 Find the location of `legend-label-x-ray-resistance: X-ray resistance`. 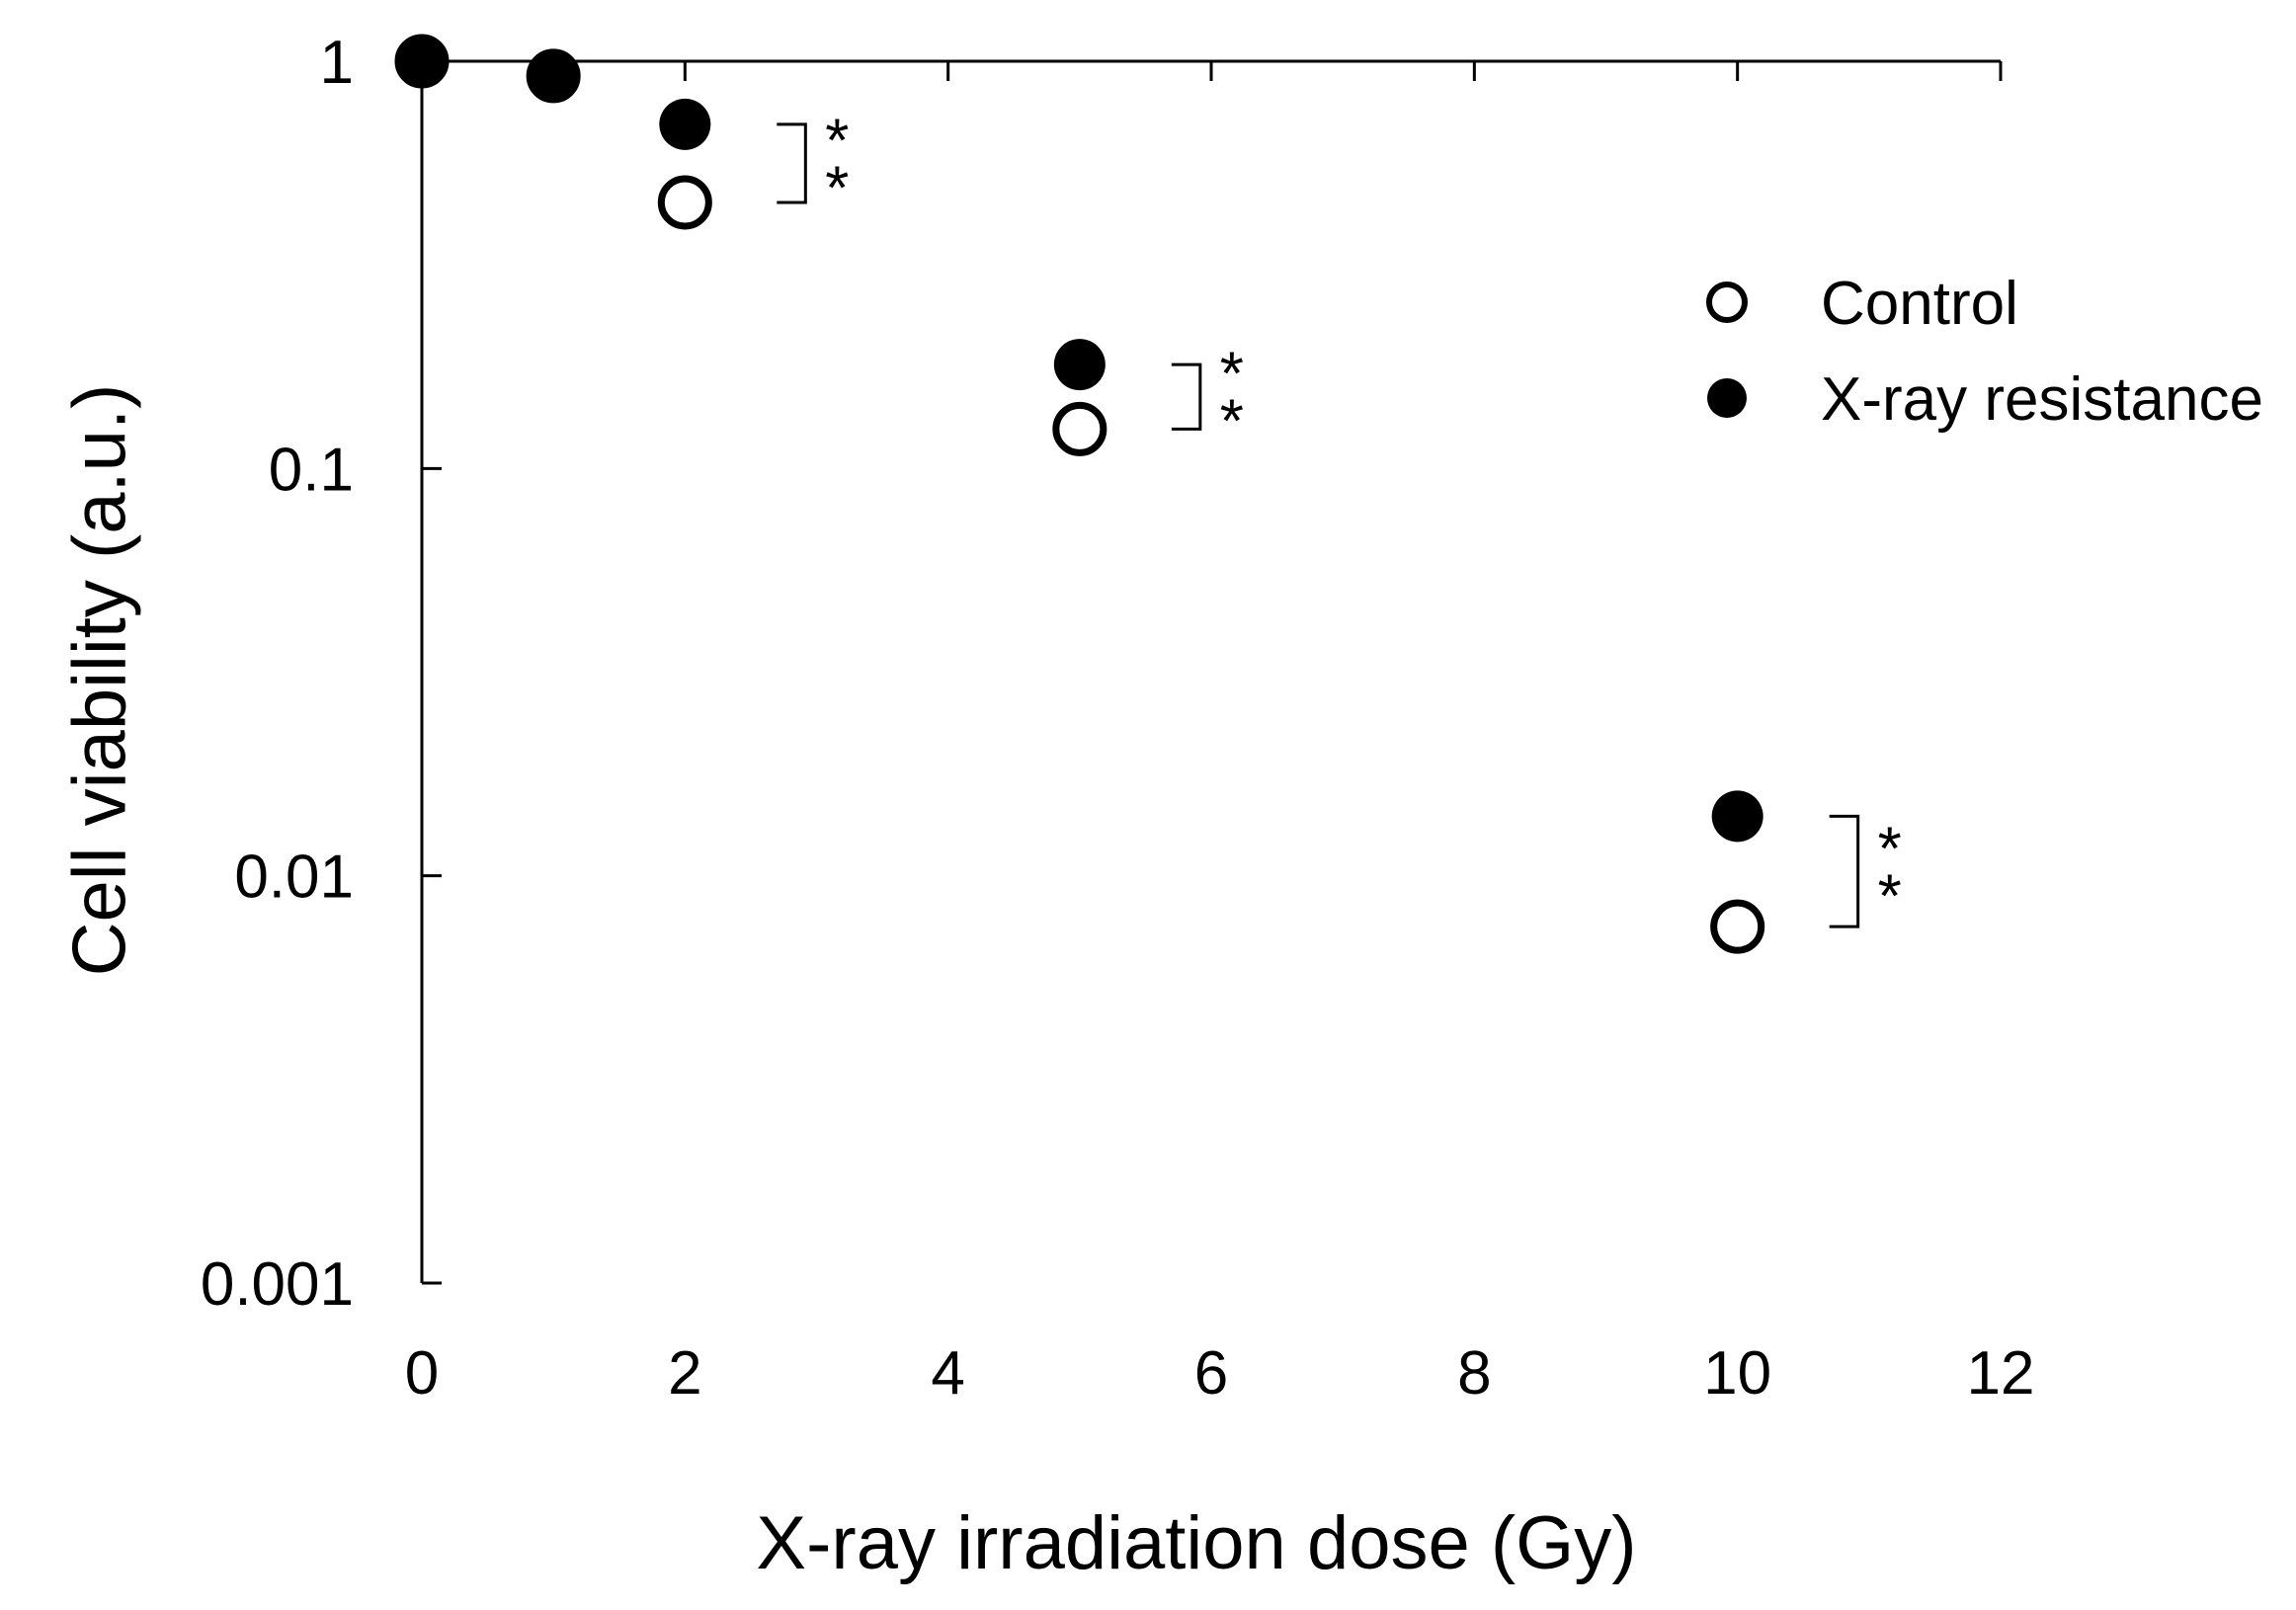

legend-label-x-ray-resistance: X-ray resistance is located at coordinates (2042, 399).